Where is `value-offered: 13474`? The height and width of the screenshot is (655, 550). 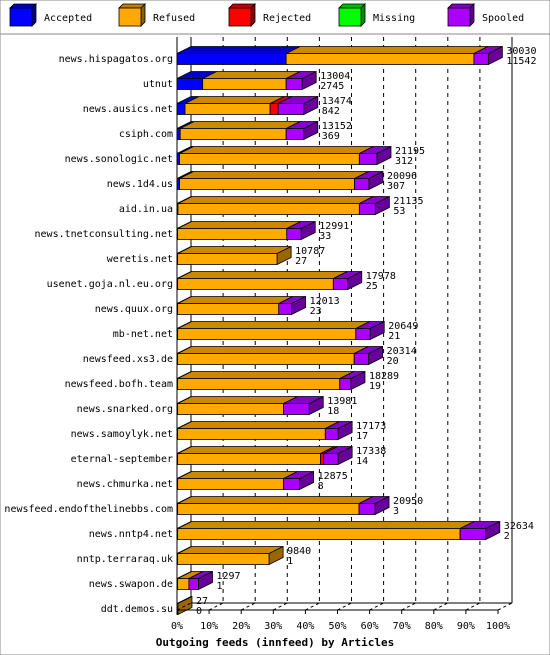
value-offered: 13474 is located at coordinates (337, 101).